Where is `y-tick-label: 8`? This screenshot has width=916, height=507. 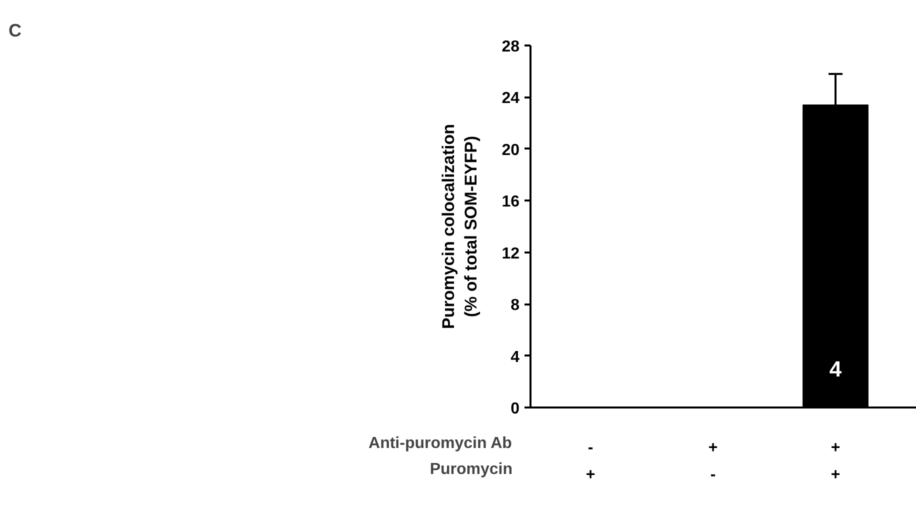 y-tick-label: 8 is located at coordinates (515, 305).